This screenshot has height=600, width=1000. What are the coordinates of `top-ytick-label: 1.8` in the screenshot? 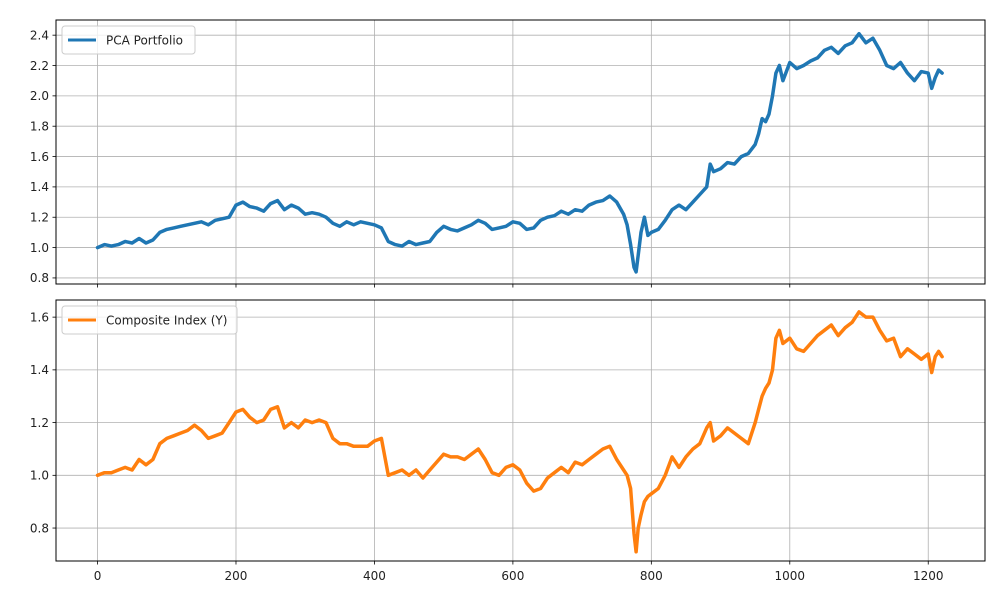 It's located at (39, 127).